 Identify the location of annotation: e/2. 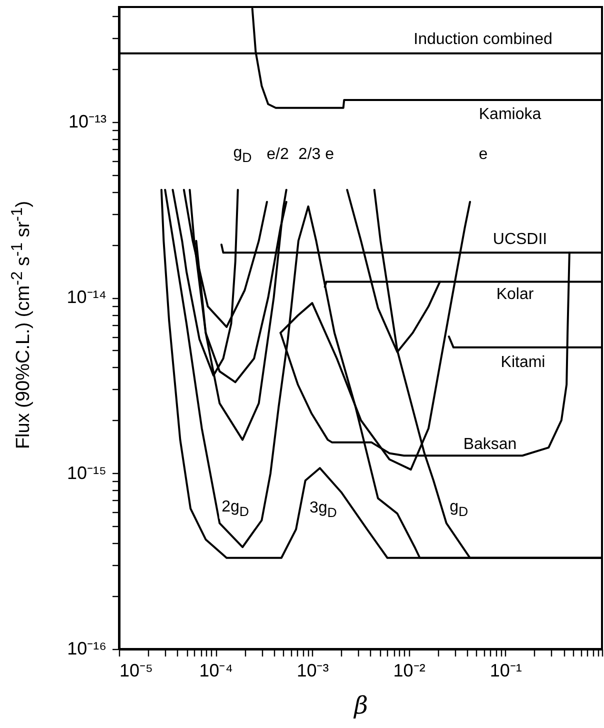
(277, 155).